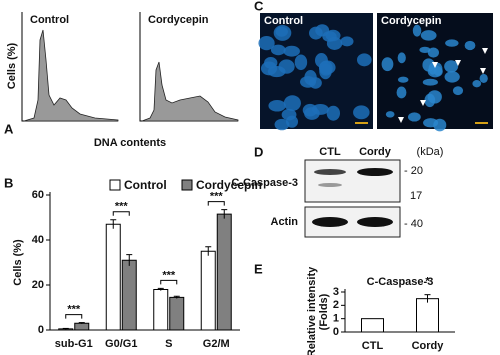 Image resolution: width=500 pixels, height=355 pixels. I want to click on y-tick-label: 2, so click(336, 305).